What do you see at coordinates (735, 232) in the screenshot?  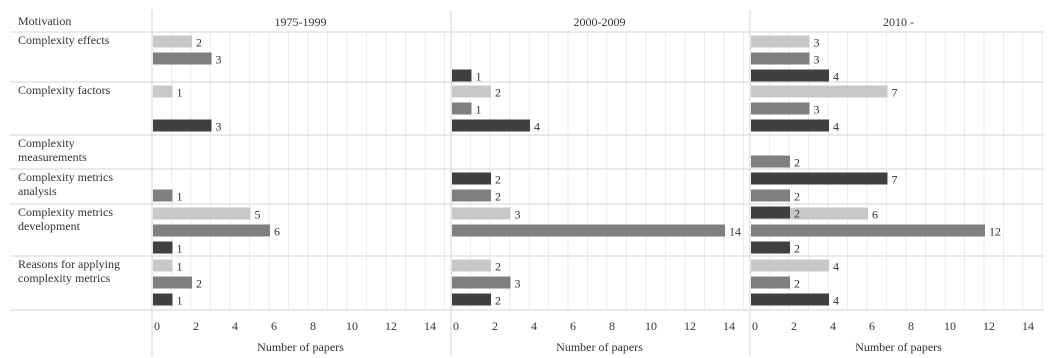 I see `data-label: 14` at bounding box center [735, 232].